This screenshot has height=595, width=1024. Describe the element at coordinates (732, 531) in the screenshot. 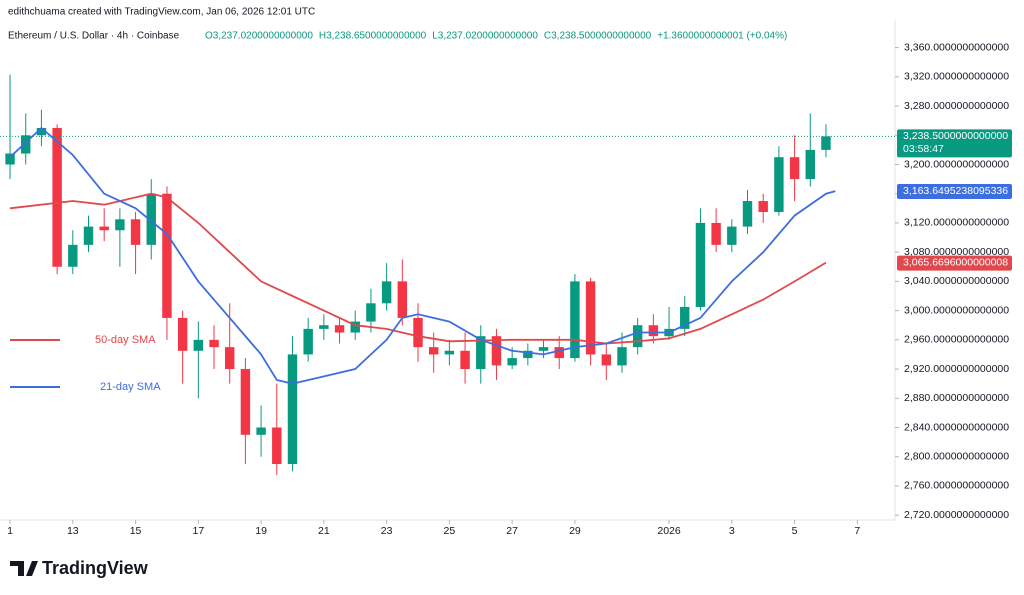

I see `x-tick-label: 3` at that location.